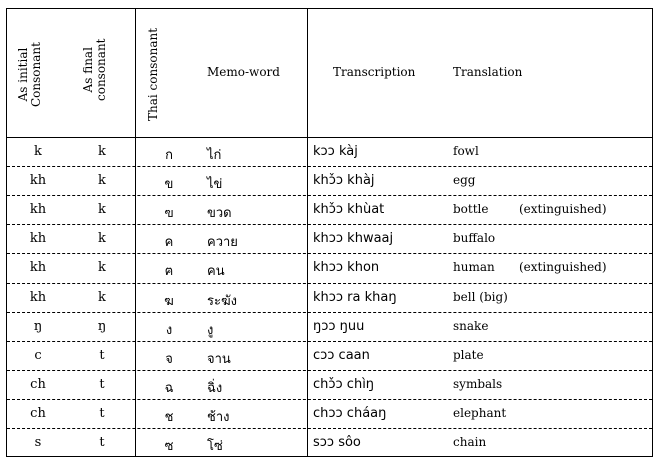  I want to click on cell-translation: bottle, so click(471, 209).